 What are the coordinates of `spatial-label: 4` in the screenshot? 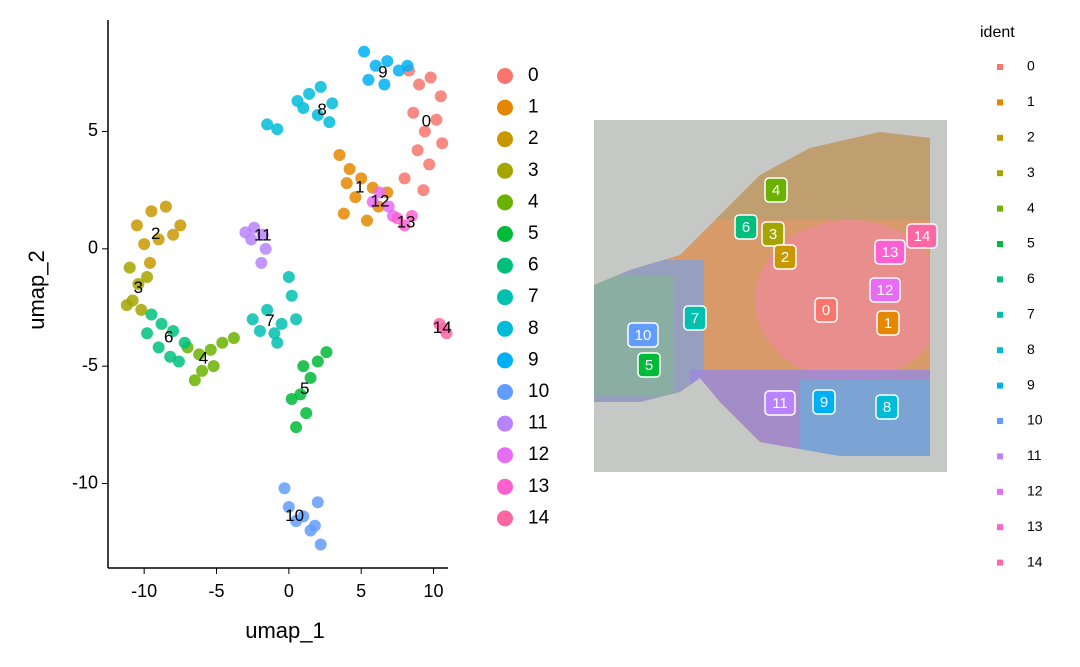 It's located at (776, 190).